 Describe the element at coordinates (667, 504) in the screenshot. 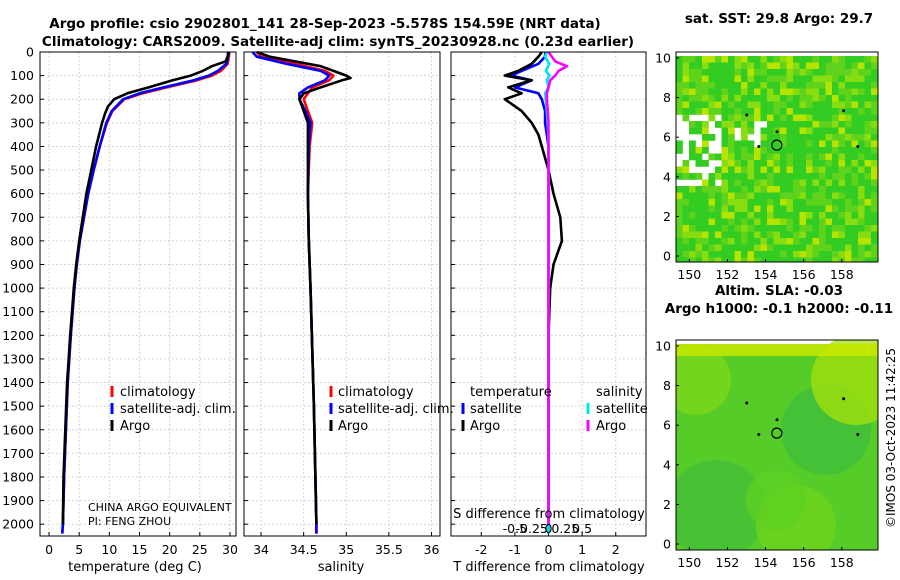

I see `map-y-tick-label: 2` at that location.